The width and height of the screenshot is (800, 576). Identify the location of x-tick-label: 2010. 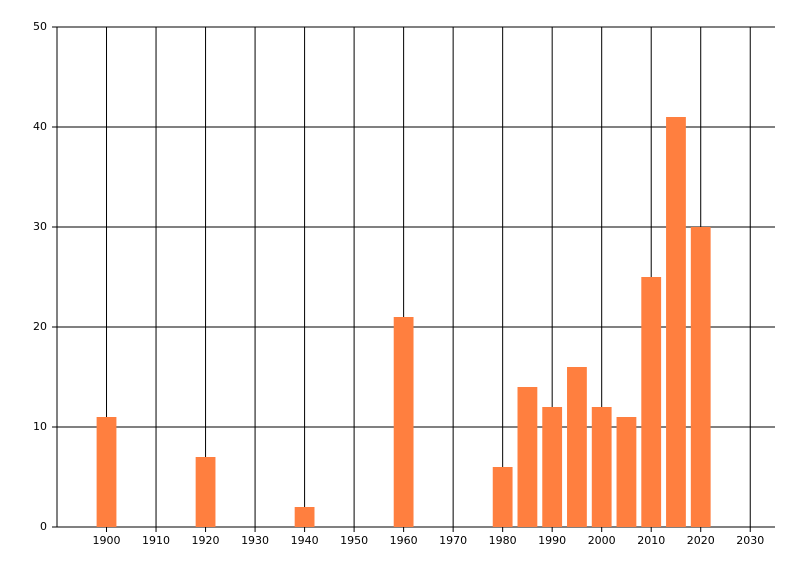
(651, 540).